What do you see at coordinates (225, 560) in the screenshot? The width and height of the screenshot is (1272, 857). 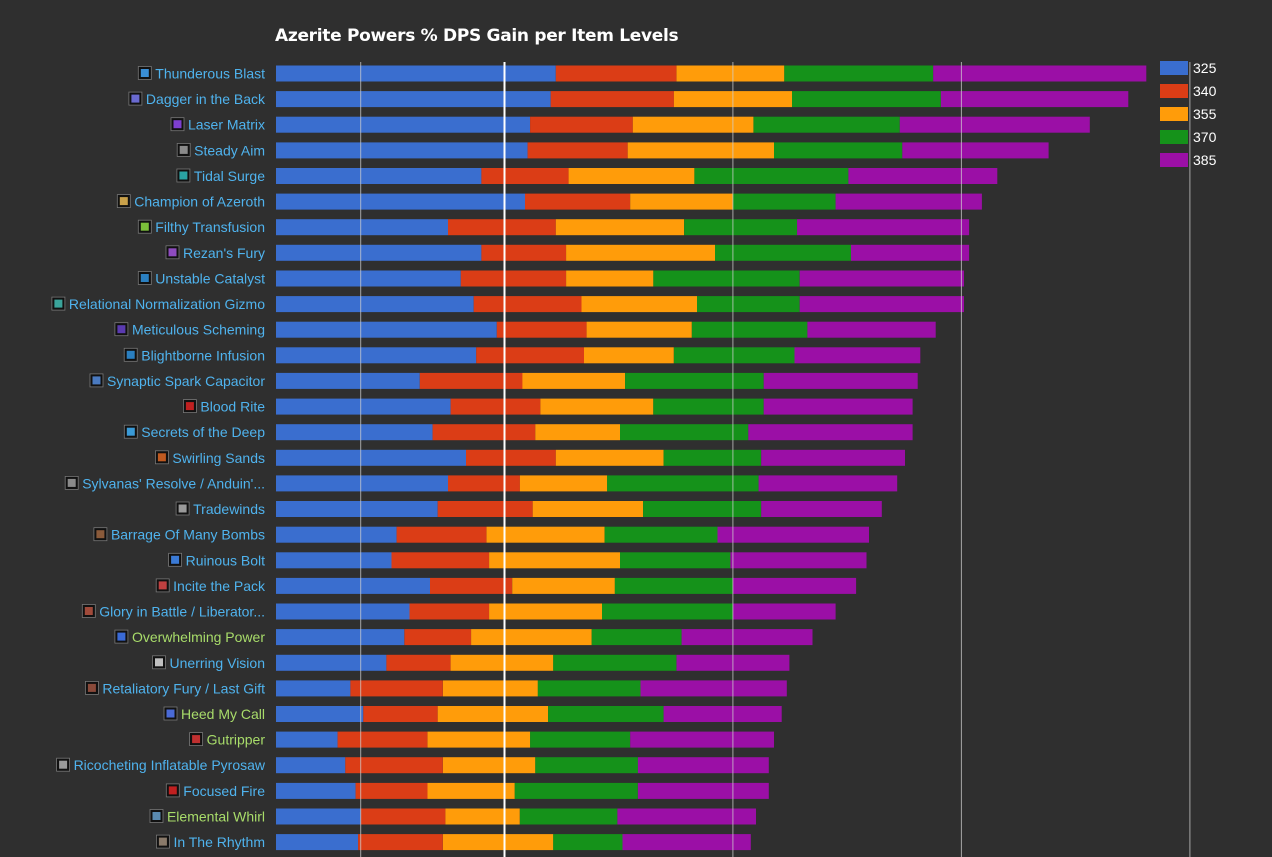 I see `category-label: Ruinous Bolt` at bounding box center [225, 560].